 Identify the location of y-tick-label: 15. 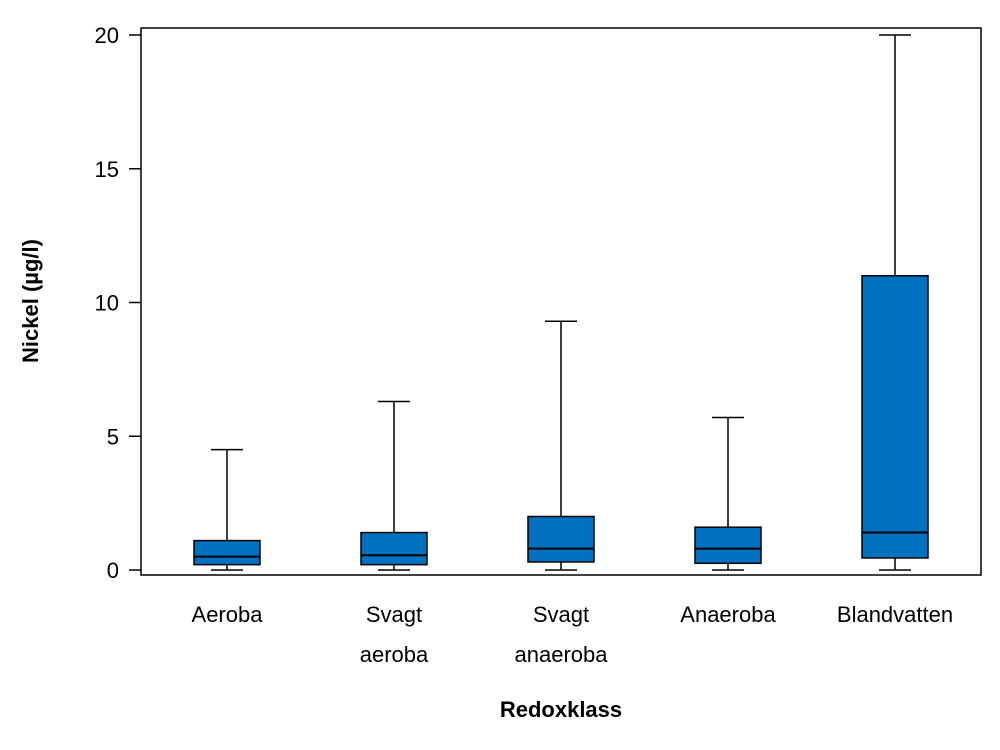
(107, 169).